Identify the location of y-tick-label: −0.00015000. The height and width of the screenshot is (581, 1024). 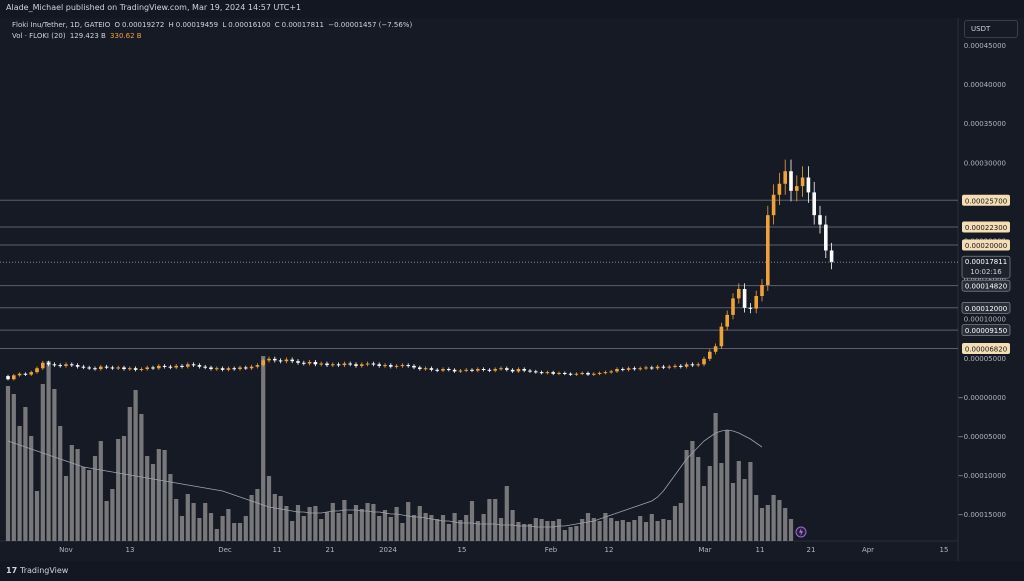
(982, 515).